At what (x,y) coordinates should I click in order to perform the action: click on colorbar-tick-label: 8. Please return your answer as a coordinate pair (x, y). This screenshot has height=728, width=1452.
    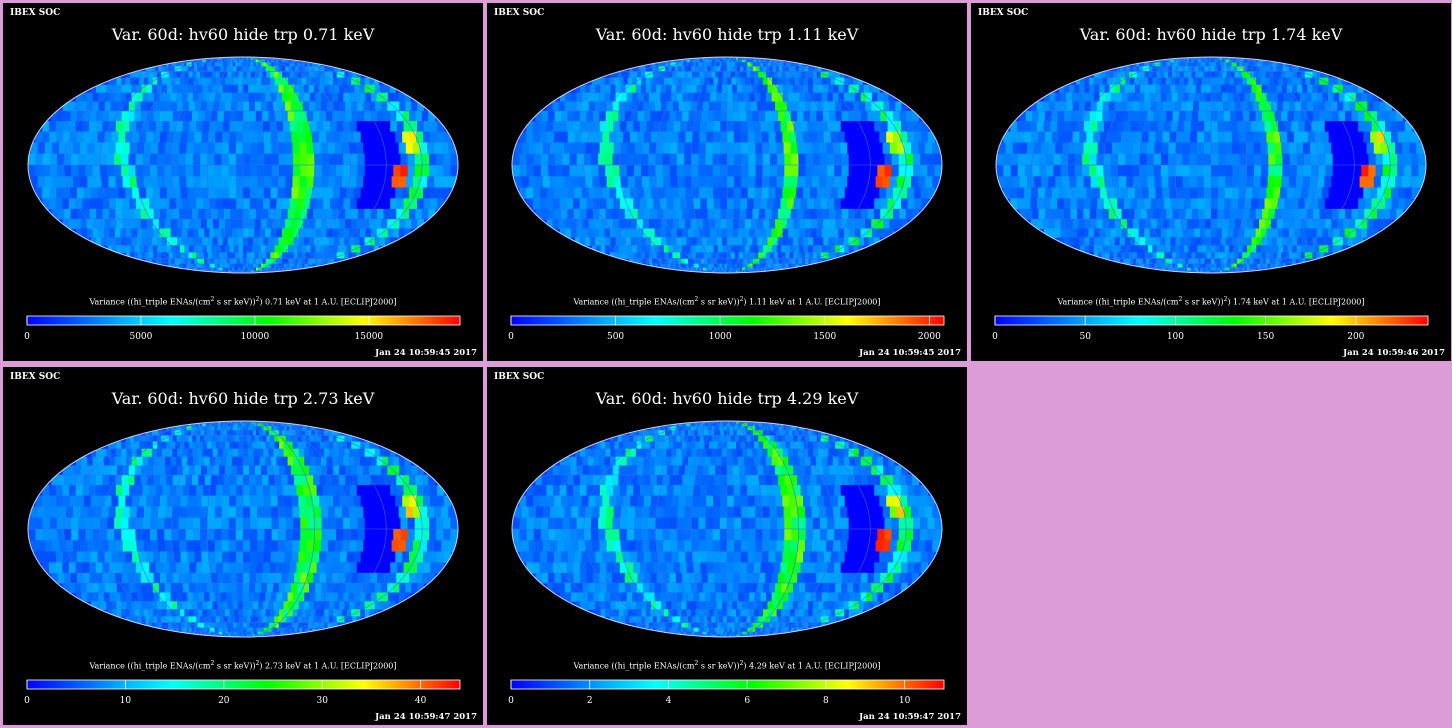
    Looking at the image, I should click on (826, 701).